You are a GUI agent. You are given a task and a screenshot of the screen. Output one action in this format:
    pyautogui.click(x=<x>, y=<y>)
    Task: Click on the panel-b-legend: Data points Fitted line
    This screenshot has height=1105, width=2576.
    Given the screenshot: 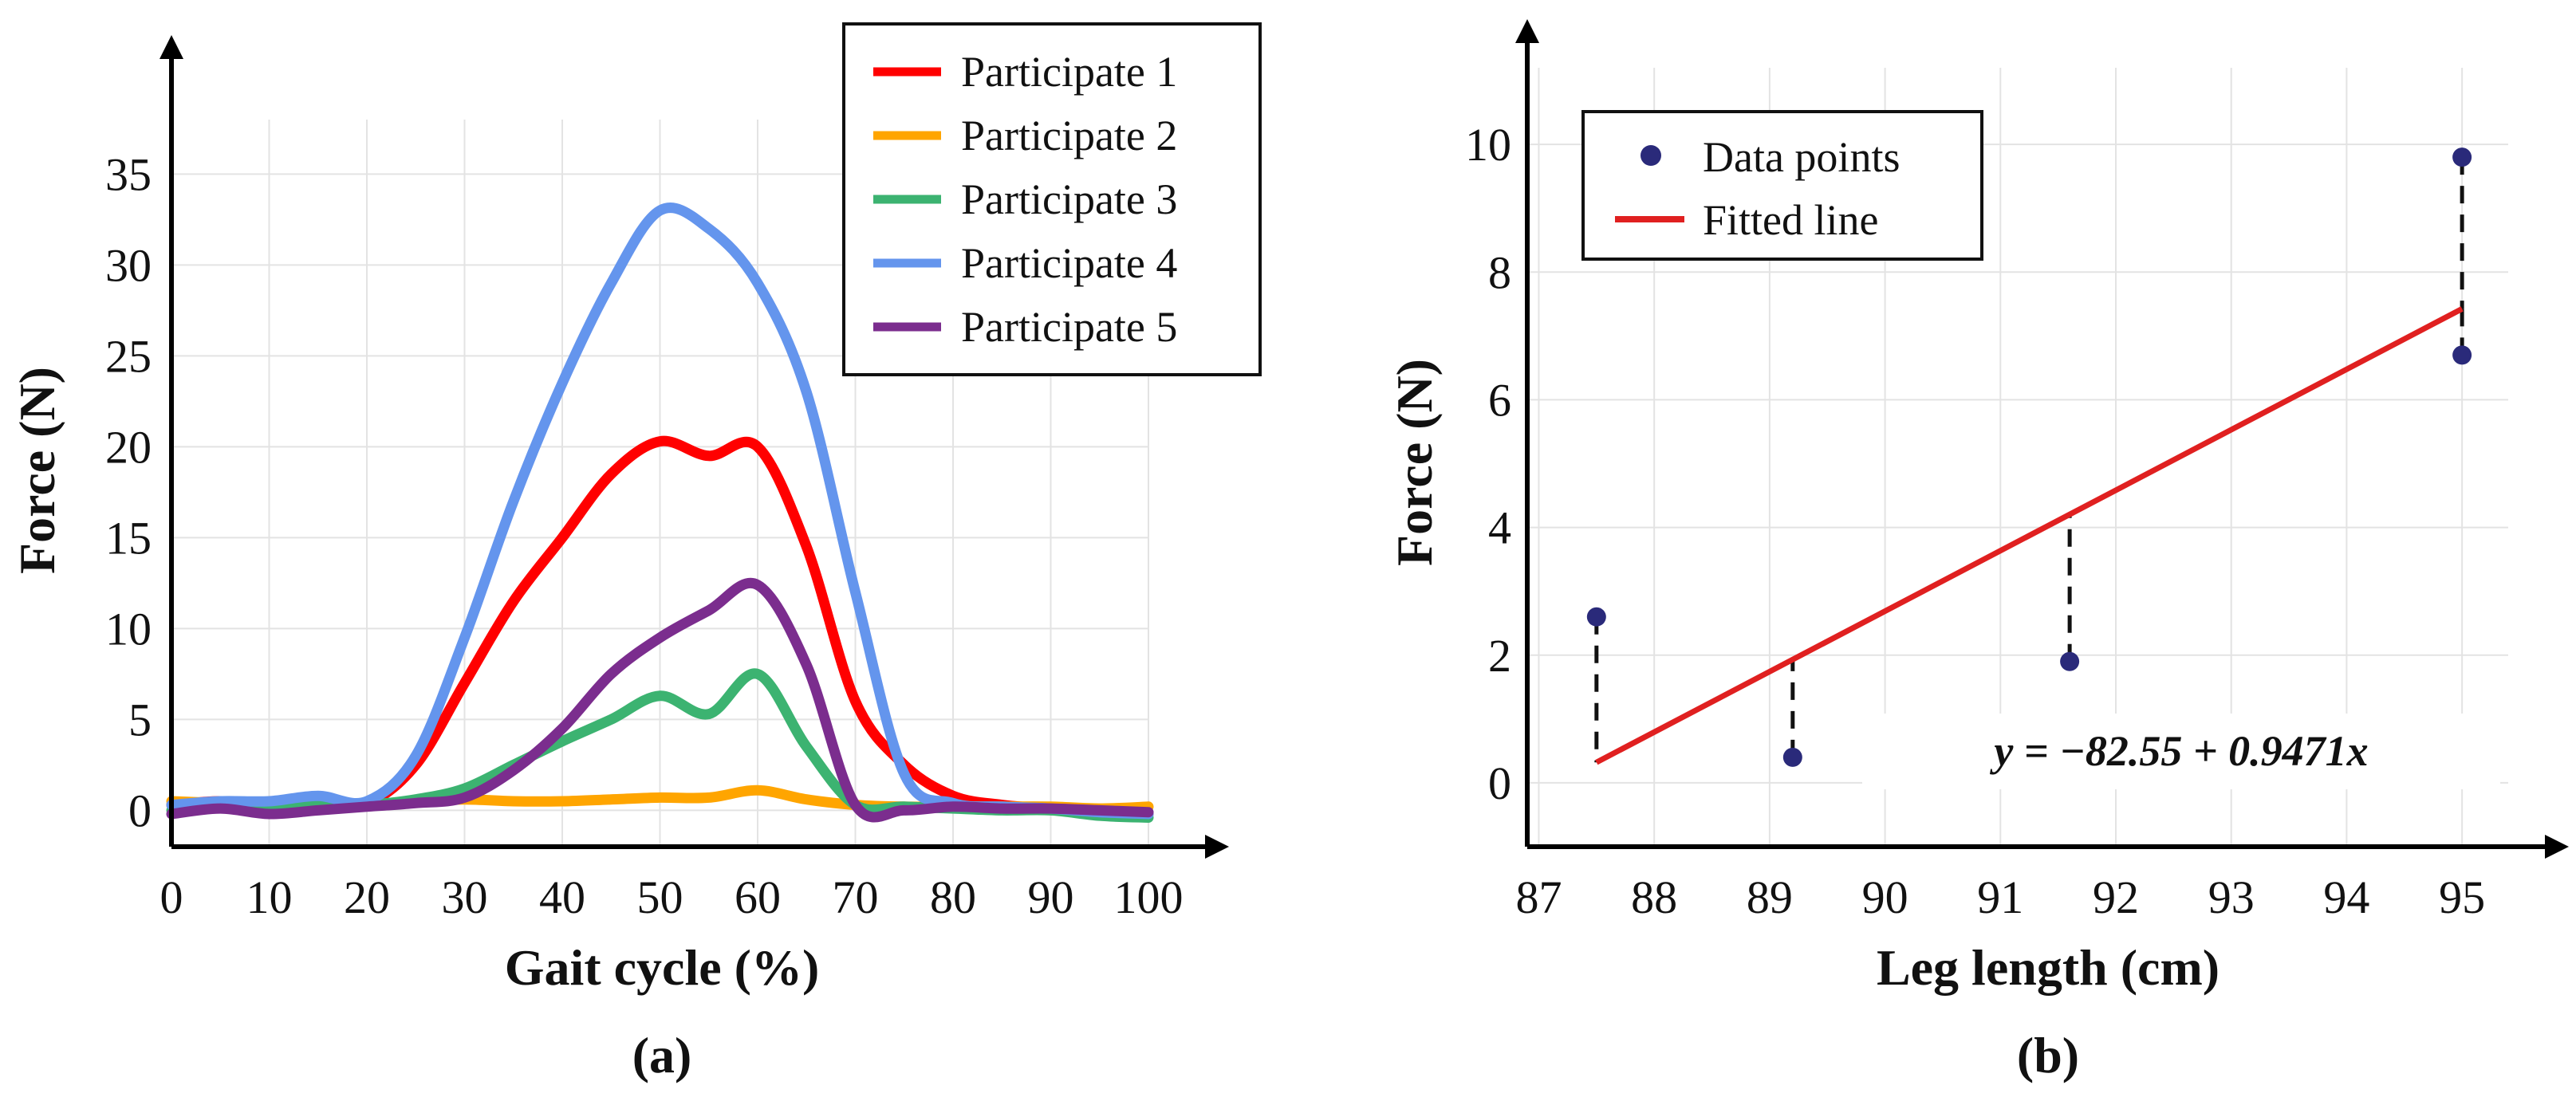 What is the action you would take?
    pyautogui.click(x=1782, y=185)
    